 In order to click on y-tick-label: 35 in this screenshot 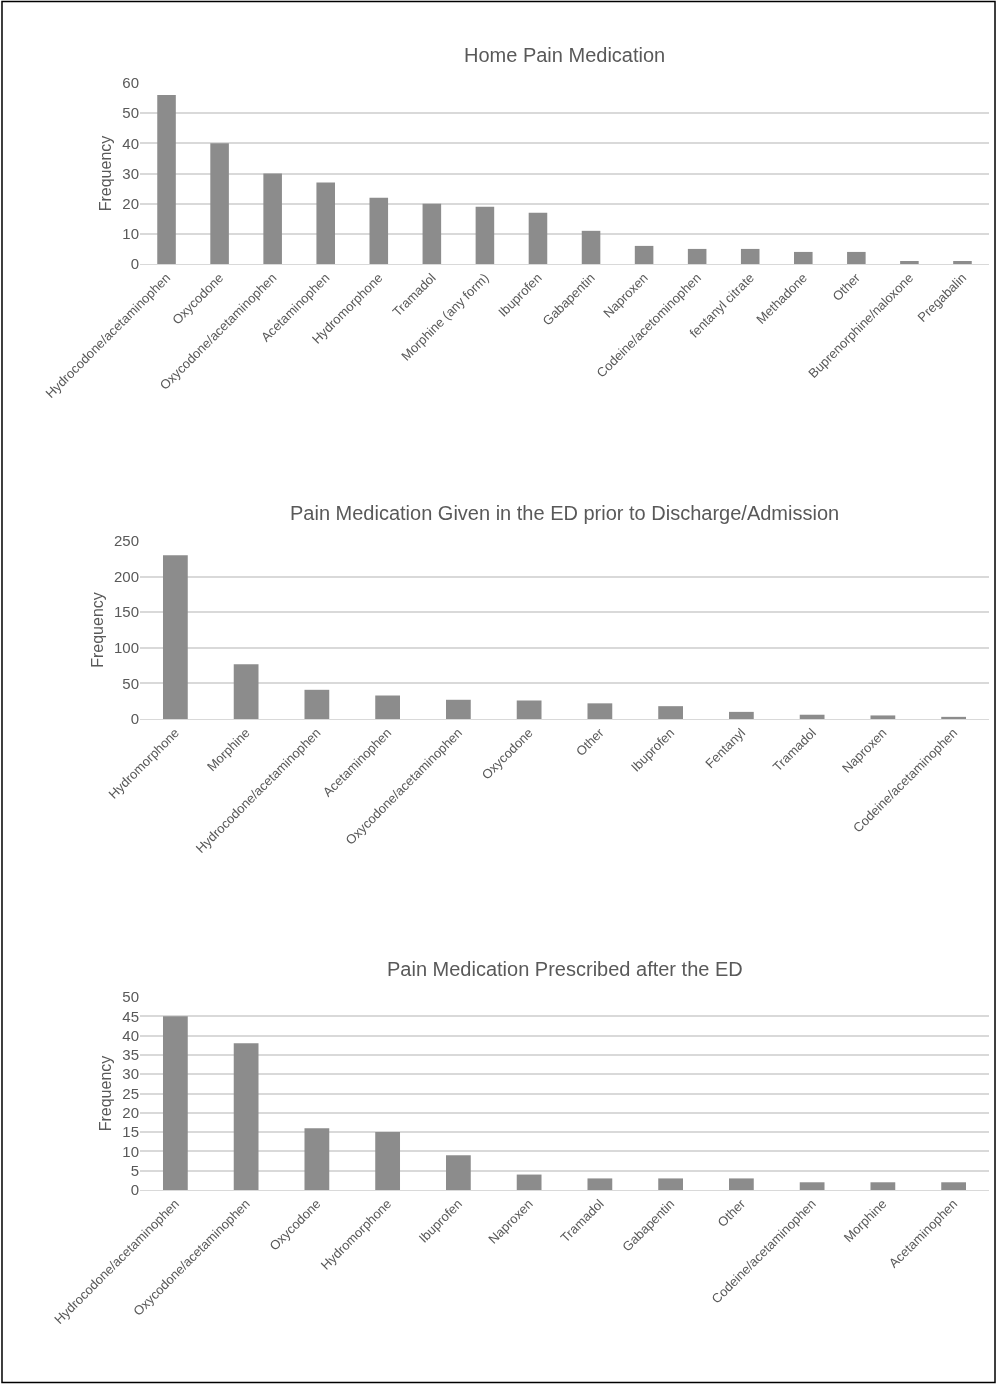, I will do `click(130, 1055)`.